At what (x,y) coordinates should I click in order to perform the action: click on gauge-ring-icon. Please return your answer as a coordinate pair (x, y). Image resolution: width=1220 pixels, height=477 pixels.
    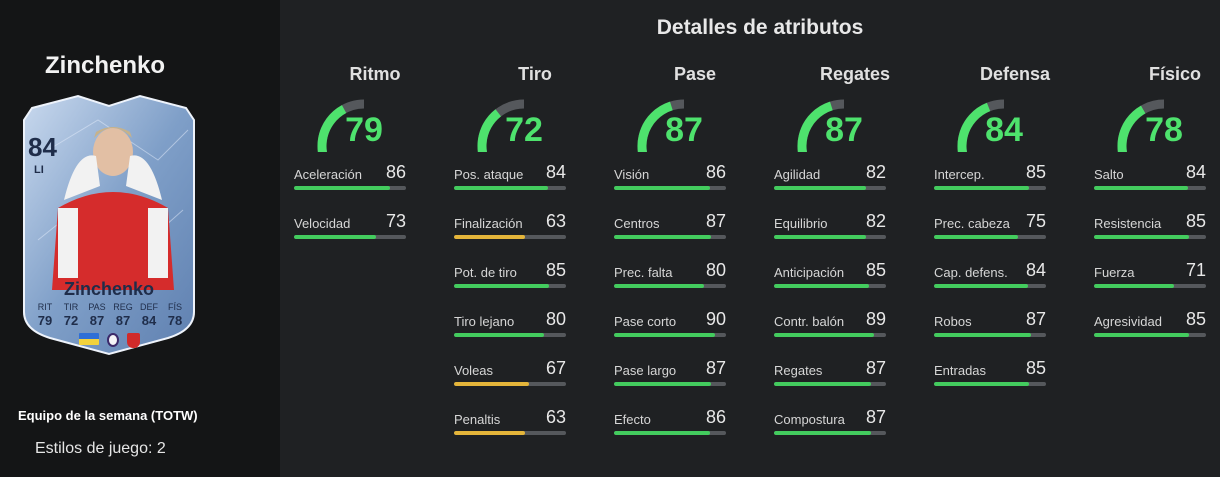
    Looking at the image, I should click on (821, 125).